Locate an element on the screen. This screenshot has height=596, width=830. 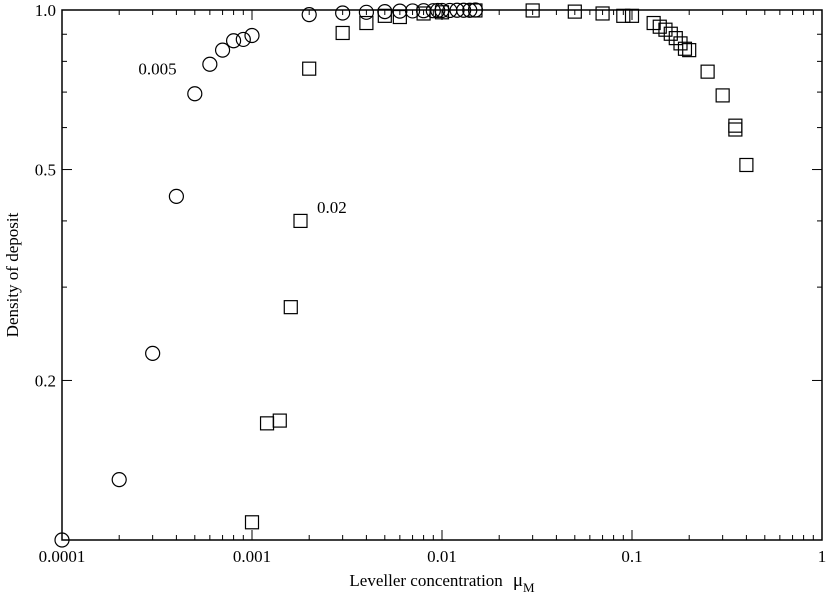
x-tick-label: 0.01 is located at coordinates (442, 556).